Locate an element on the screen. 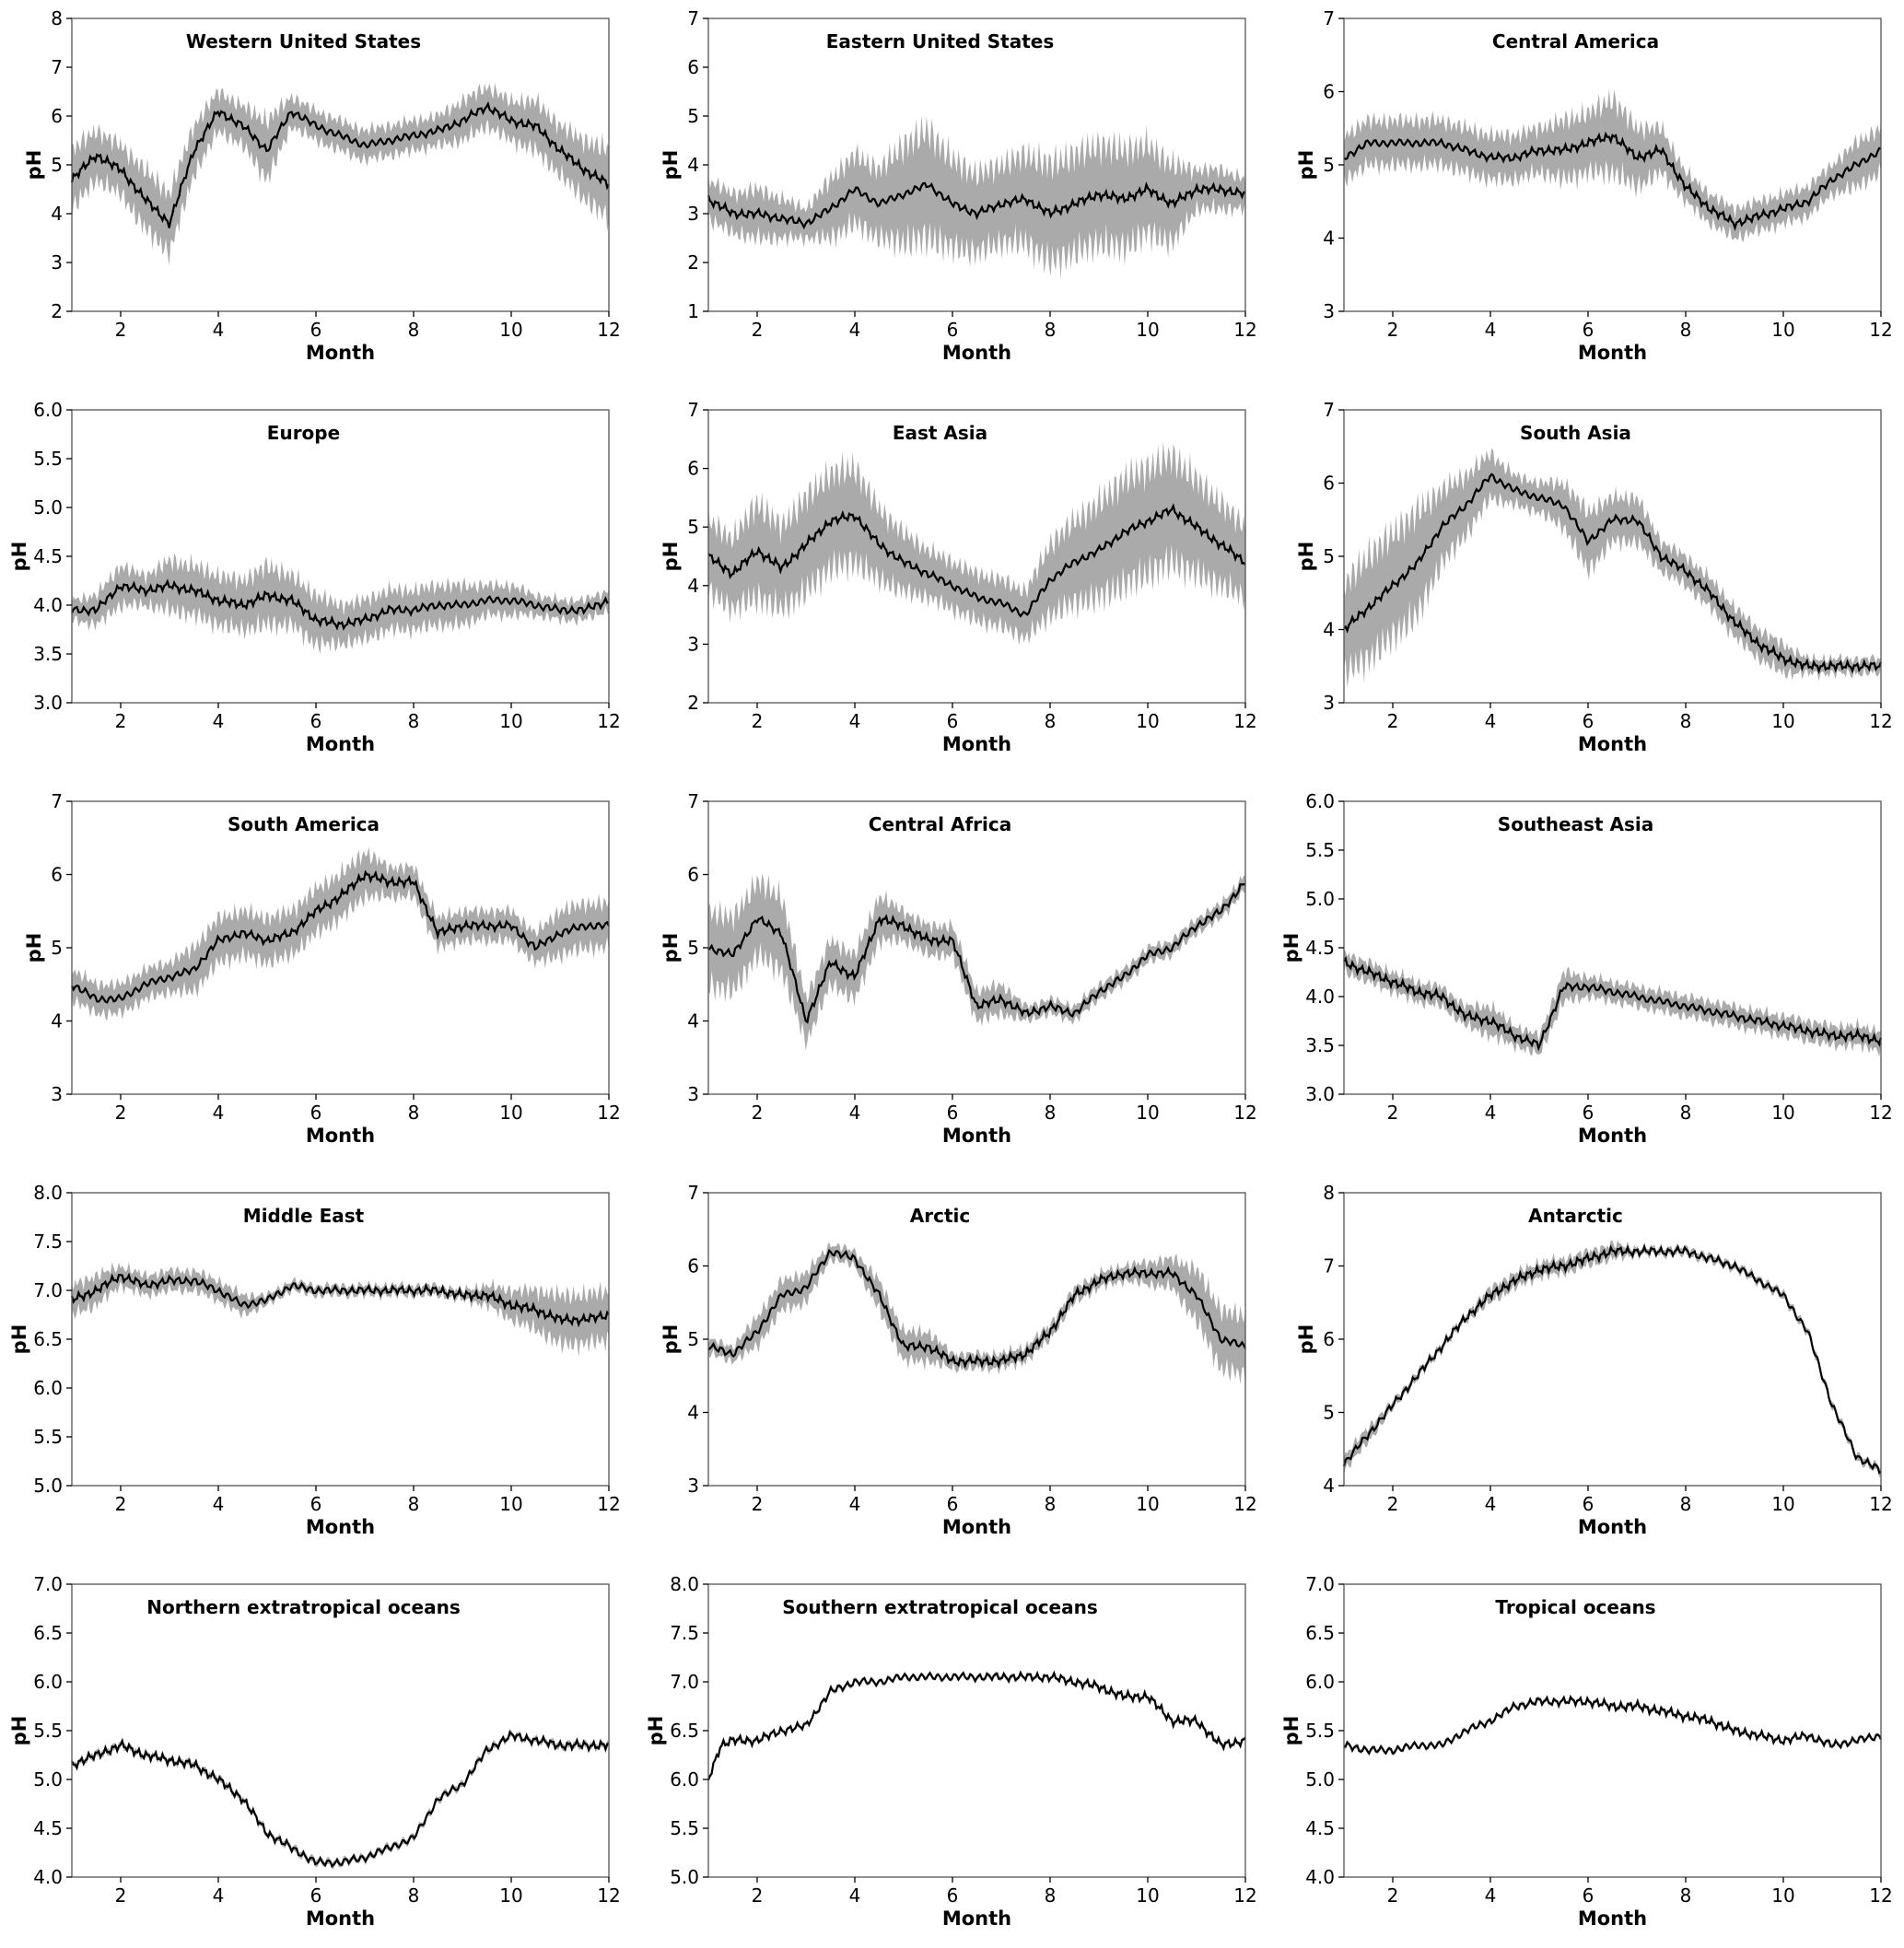 The width and height of the screenshot is (1904, 1948). panel-title: Central America is located at coordinates (1575, 41).